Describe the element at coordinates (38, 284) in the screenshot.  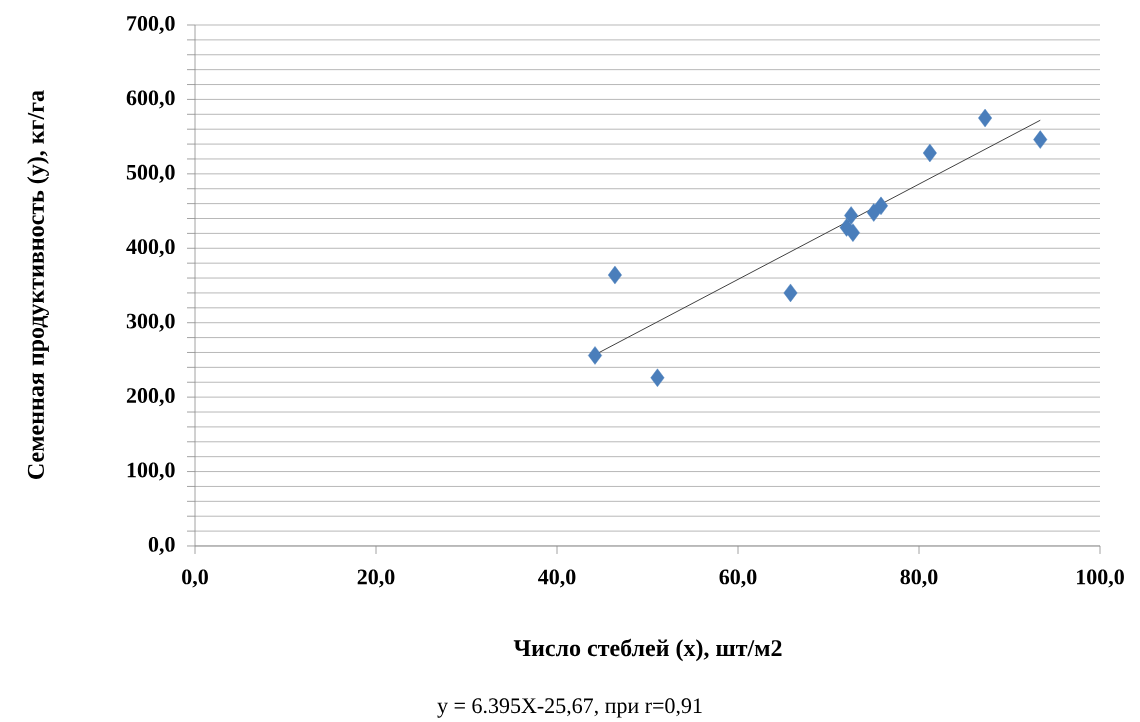
I see `y-axis-title: Семенная продуктивность (y), кг/га` at that location.